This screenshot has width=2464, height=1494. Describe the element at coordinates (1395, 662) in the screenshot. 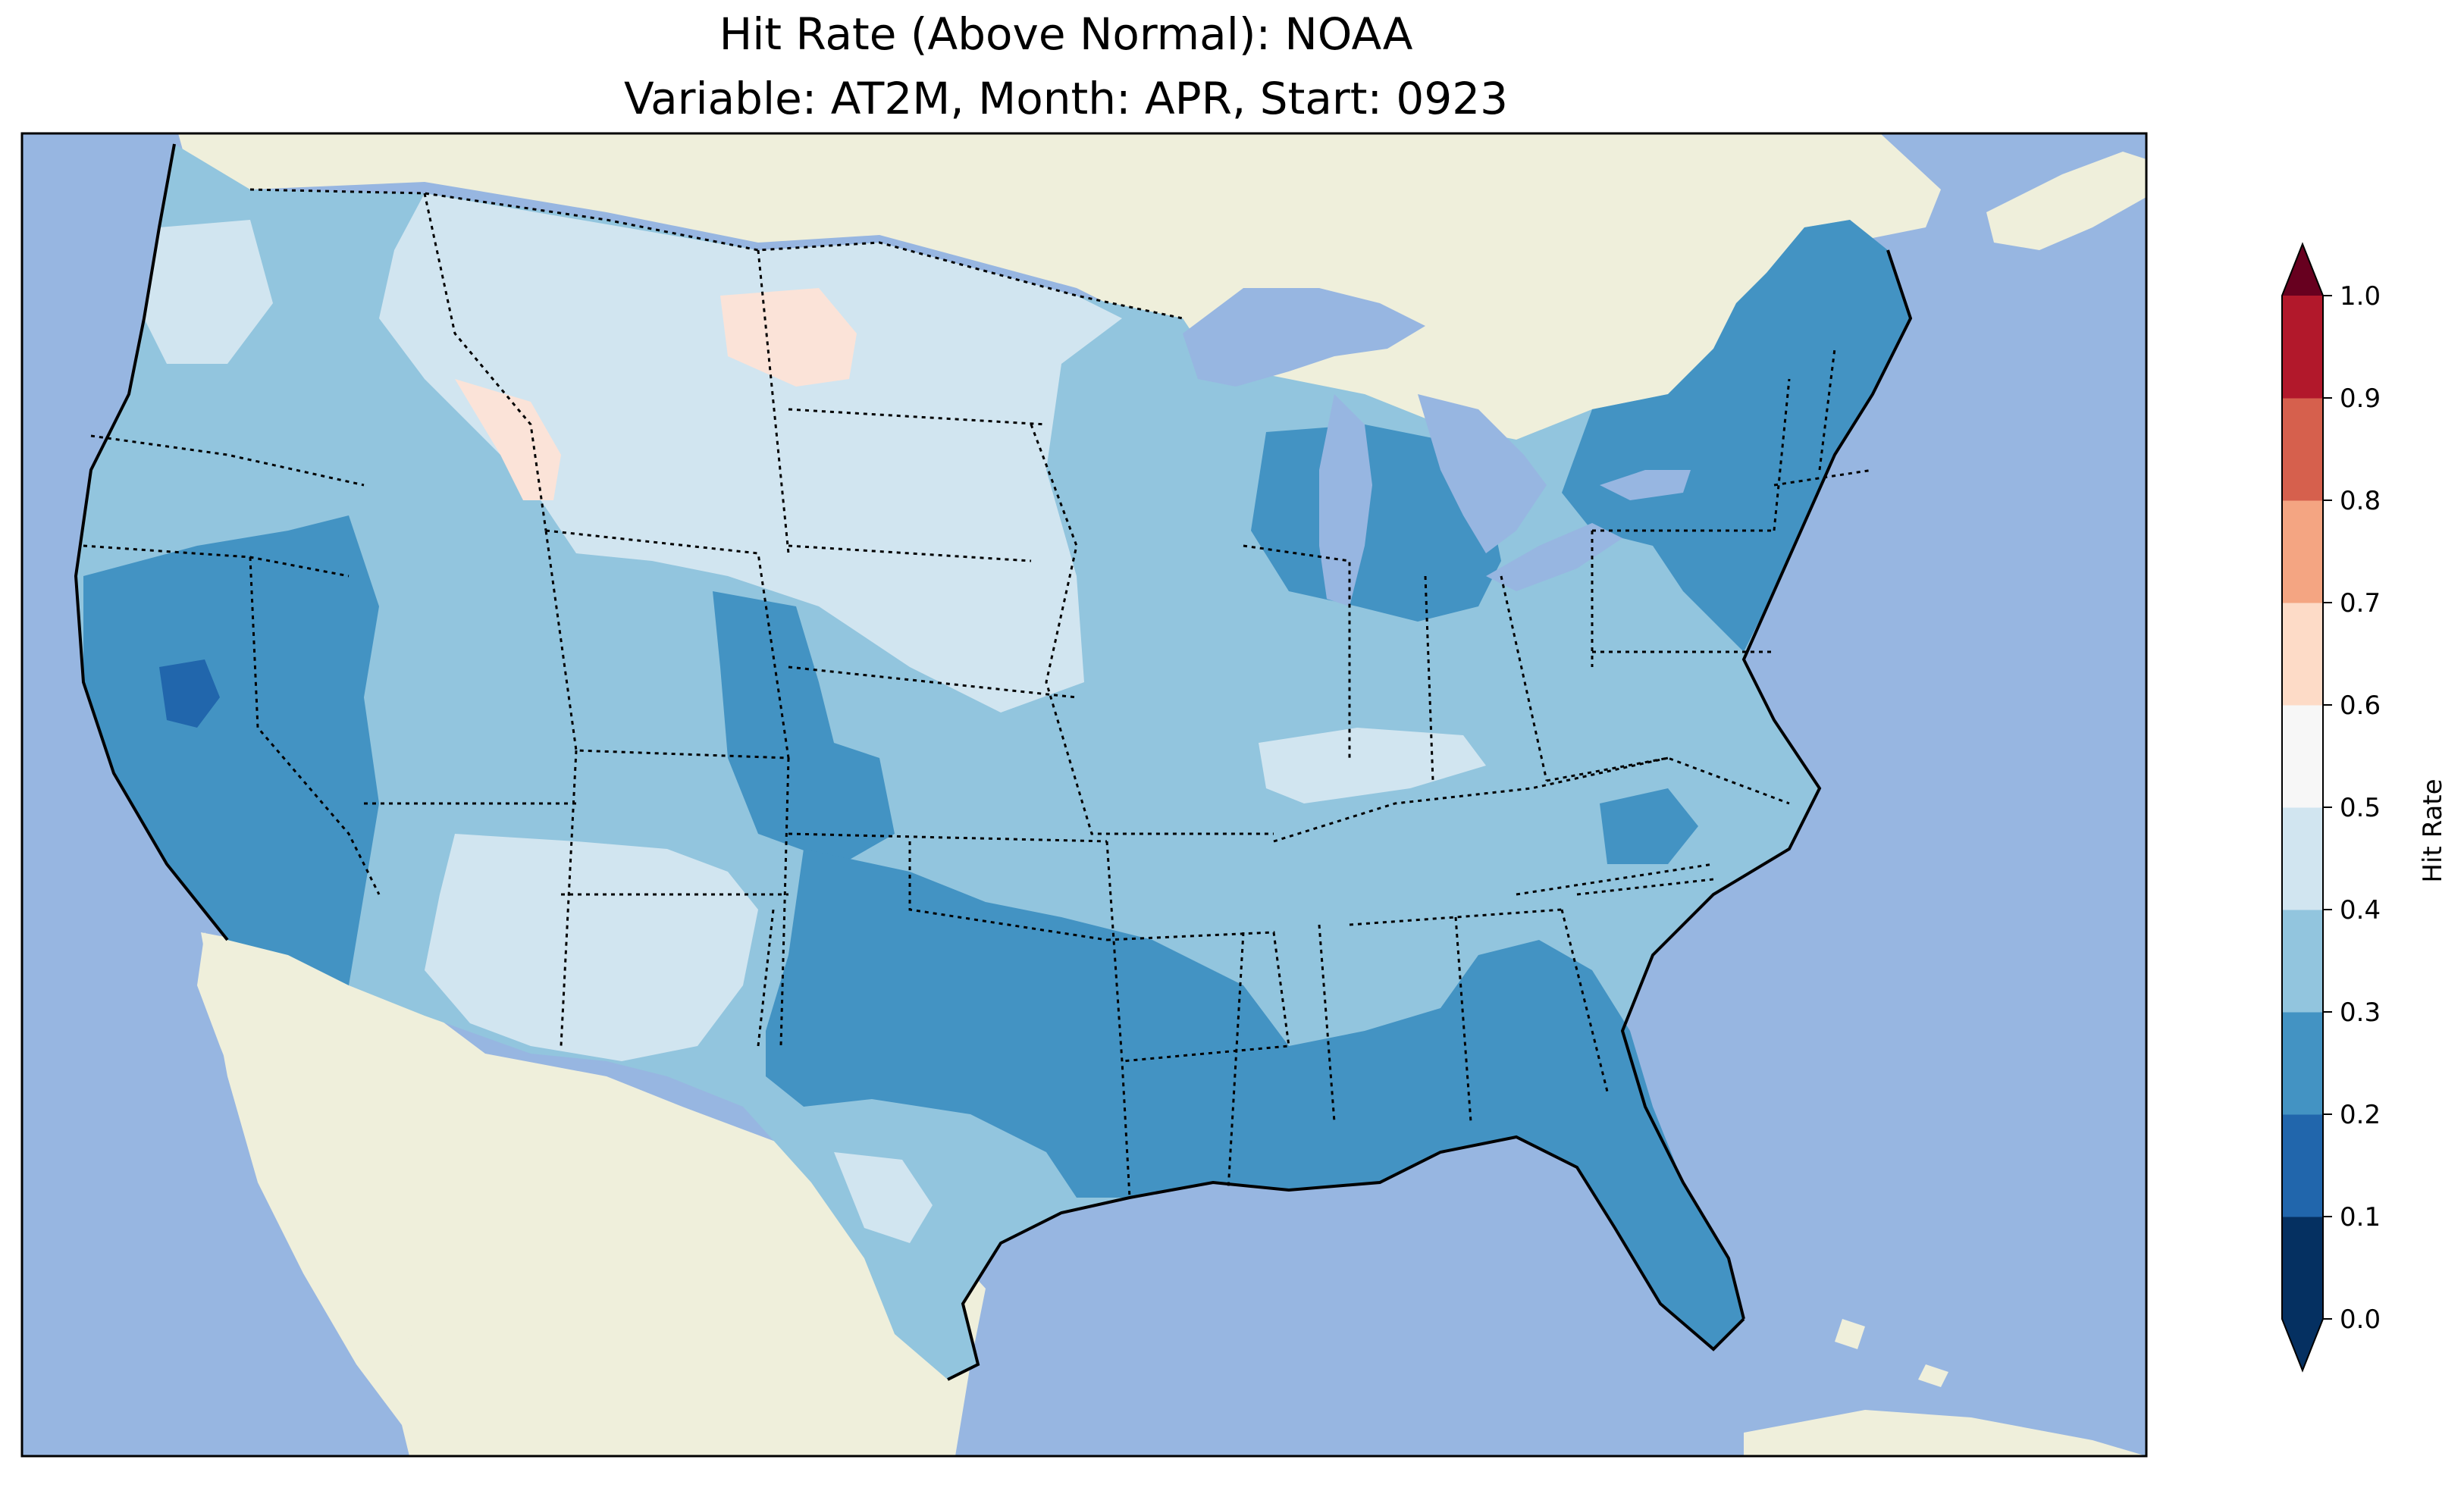

I see `border-wi-il-in-oh` at that location.